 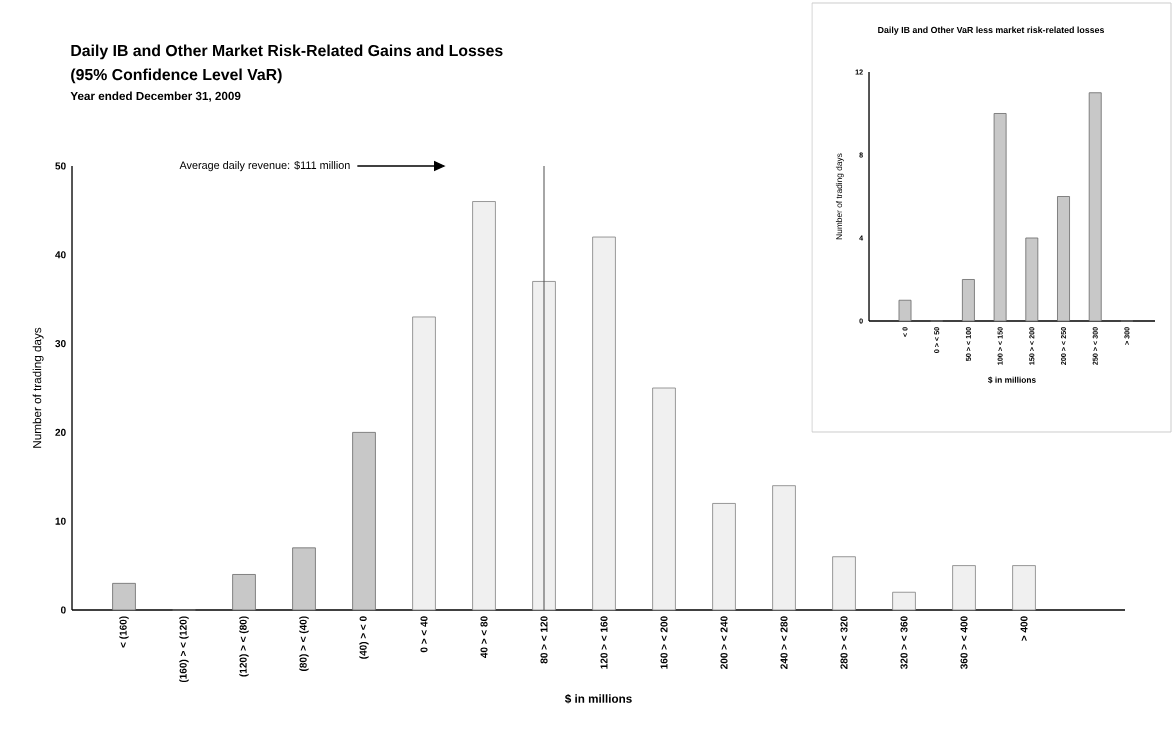 What do you see at coordinates (124, 632) in the screenshot?
I see `x-tick-label: < (160)` at bounding box center [124, 632].